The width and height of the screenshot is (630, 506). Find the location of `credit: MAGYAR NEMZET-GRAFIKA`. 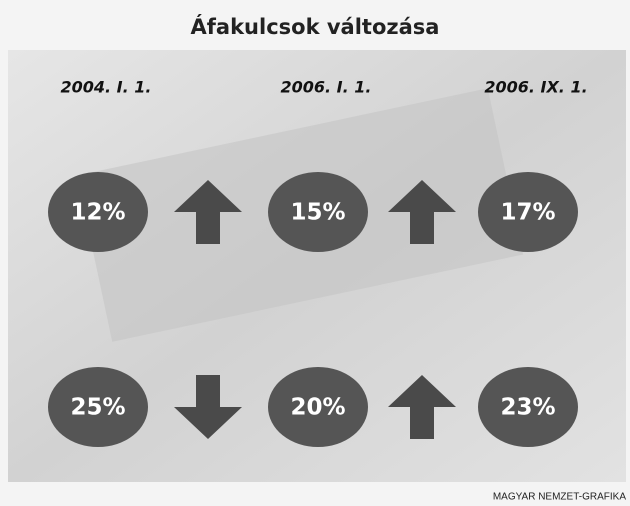

credit: MAGYAR NEMZET-GRAFIKA is located at coordinates (559, 497).